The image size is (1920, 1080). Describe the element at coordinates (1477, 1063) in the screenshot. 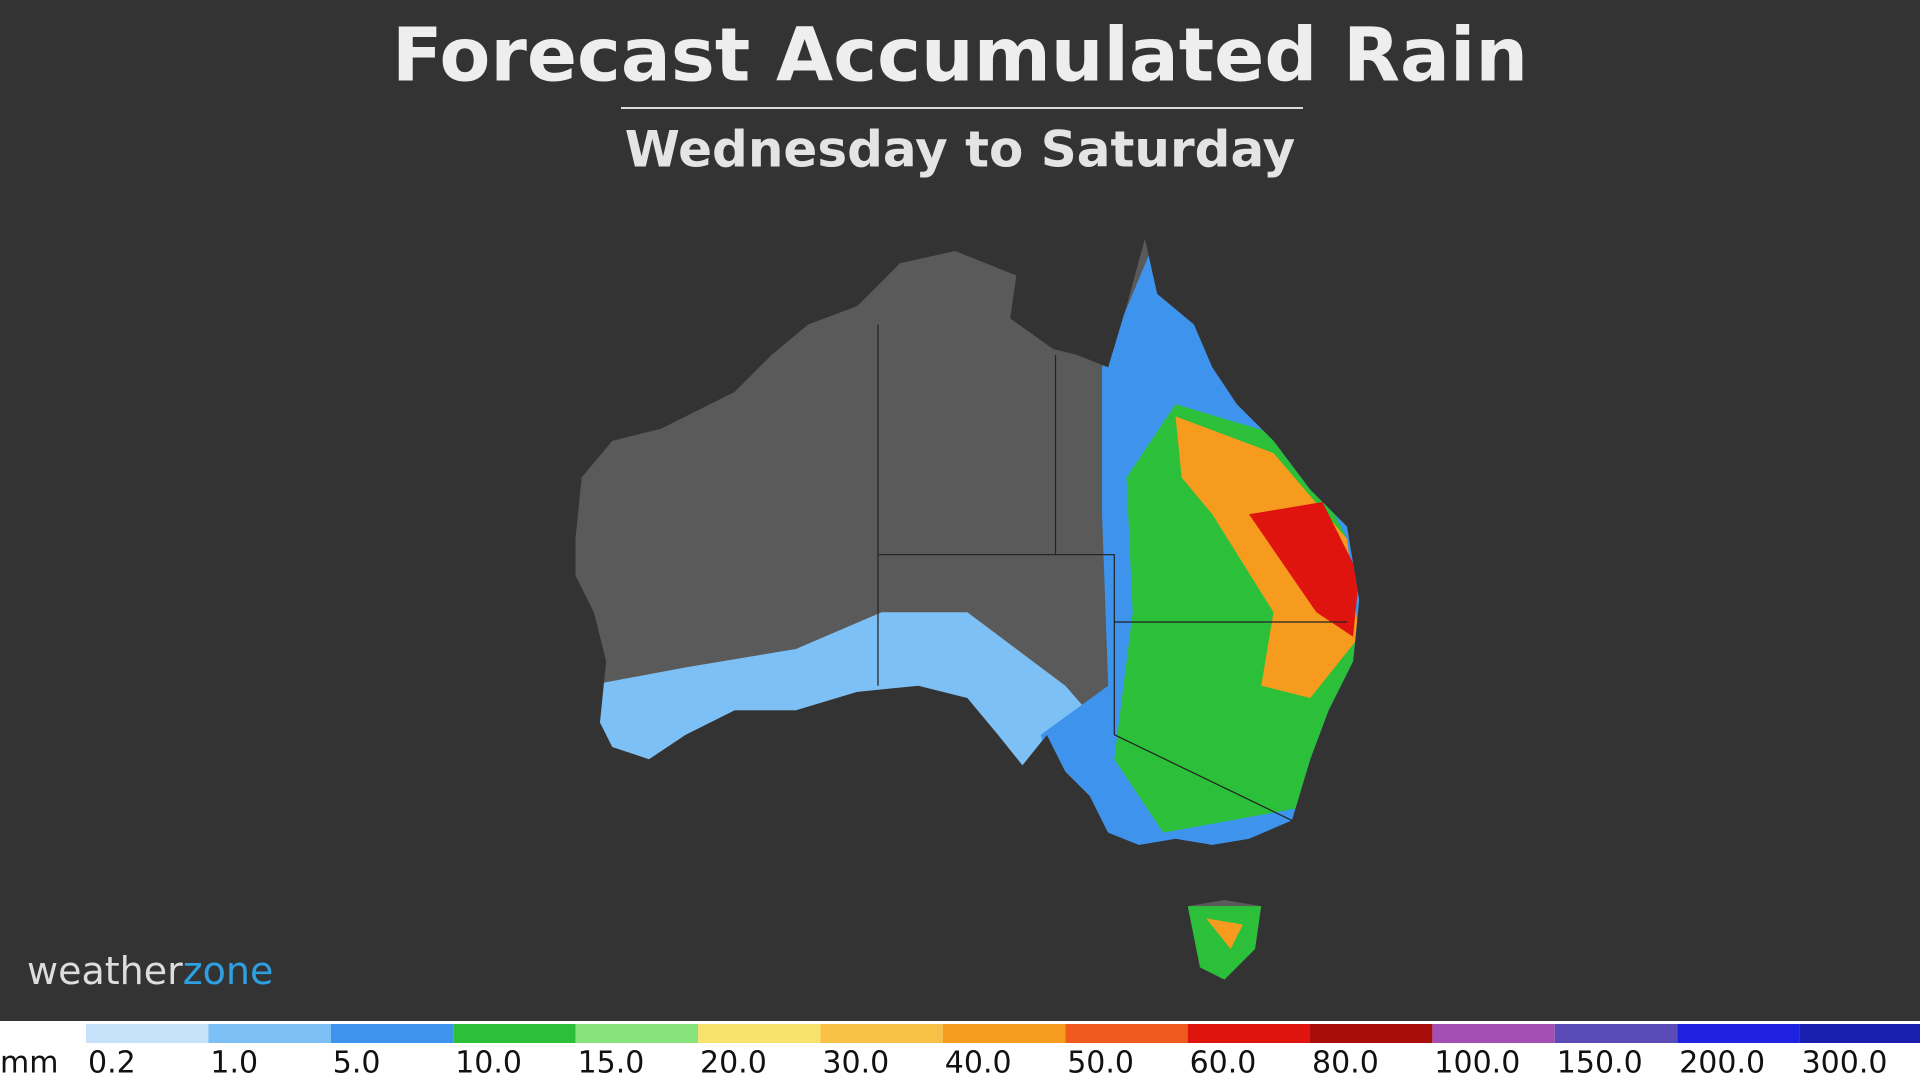

I see `legend-label: 100.0` at that location.